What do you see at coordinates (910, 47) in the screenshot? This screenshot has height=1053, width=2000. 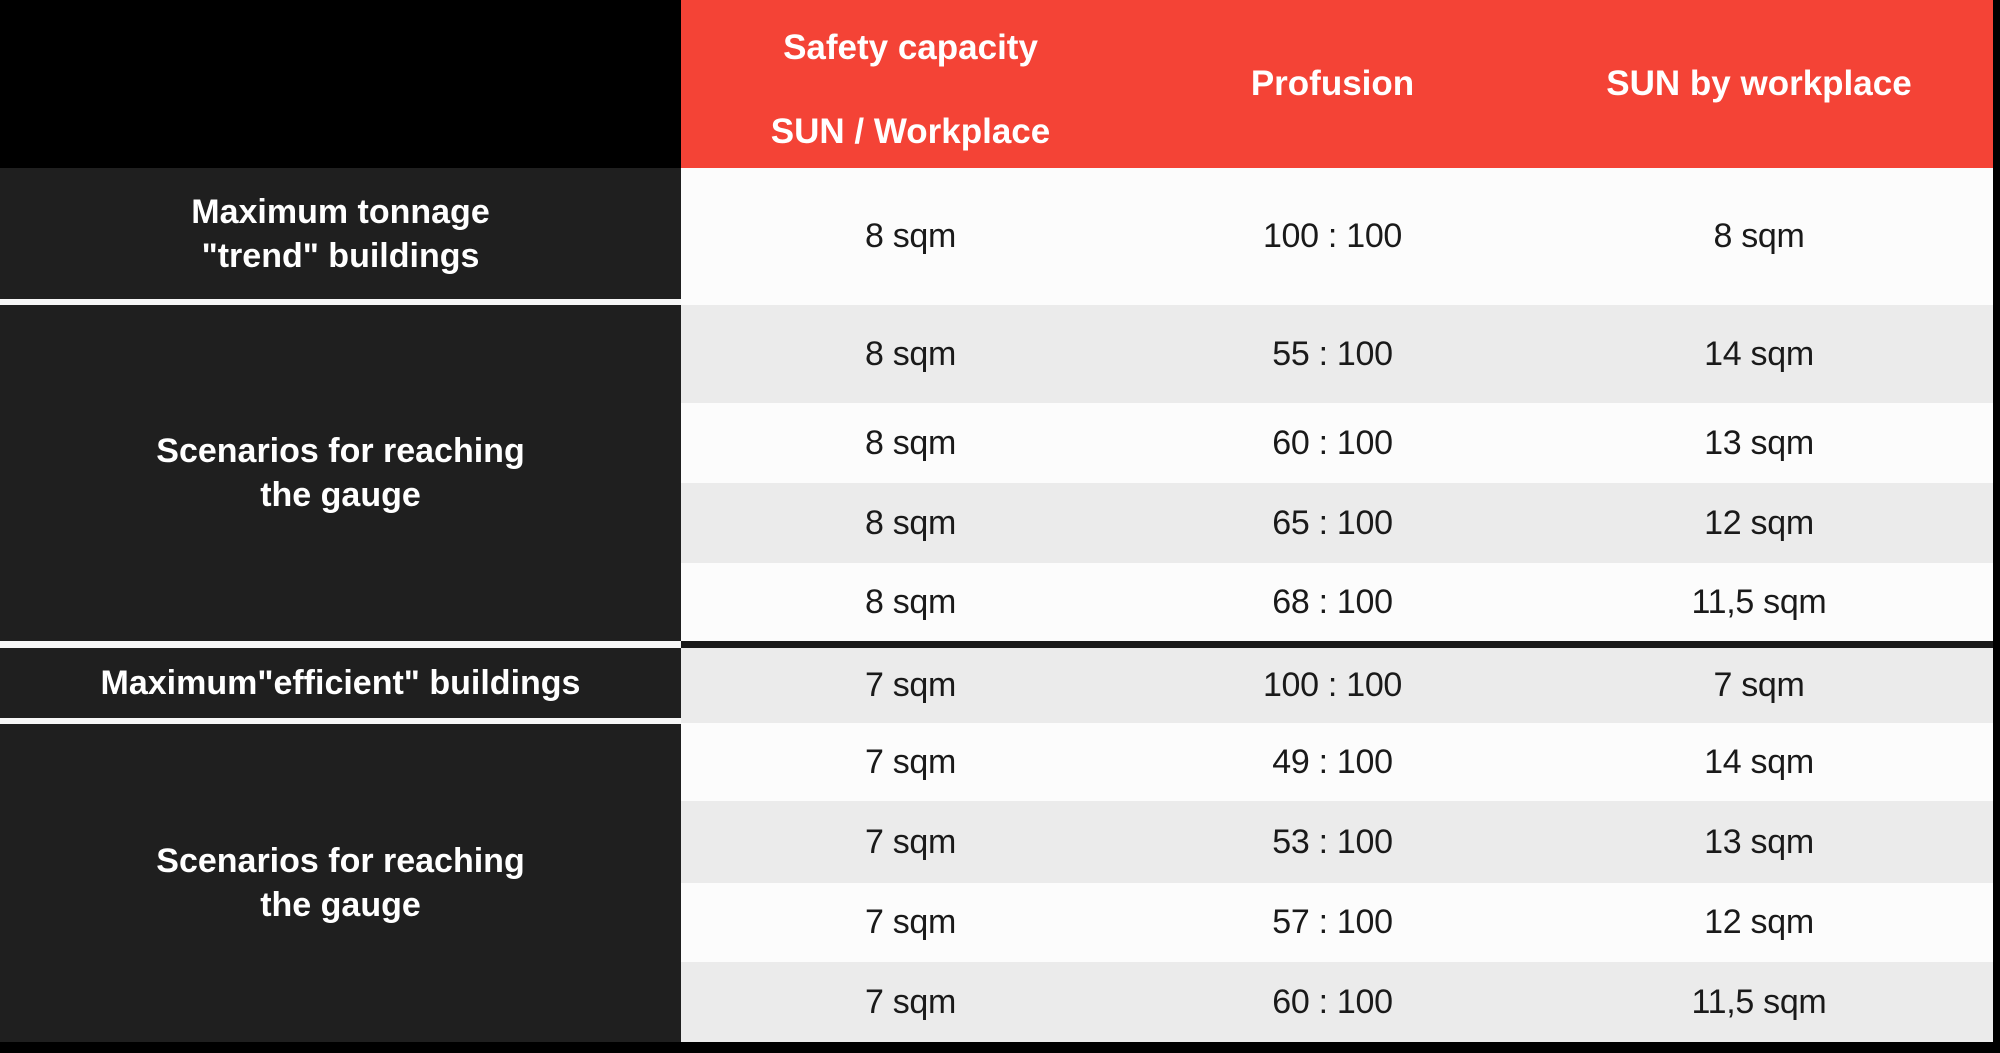 I see `header-line: Safety capacity` at bounding box center [910, 47].